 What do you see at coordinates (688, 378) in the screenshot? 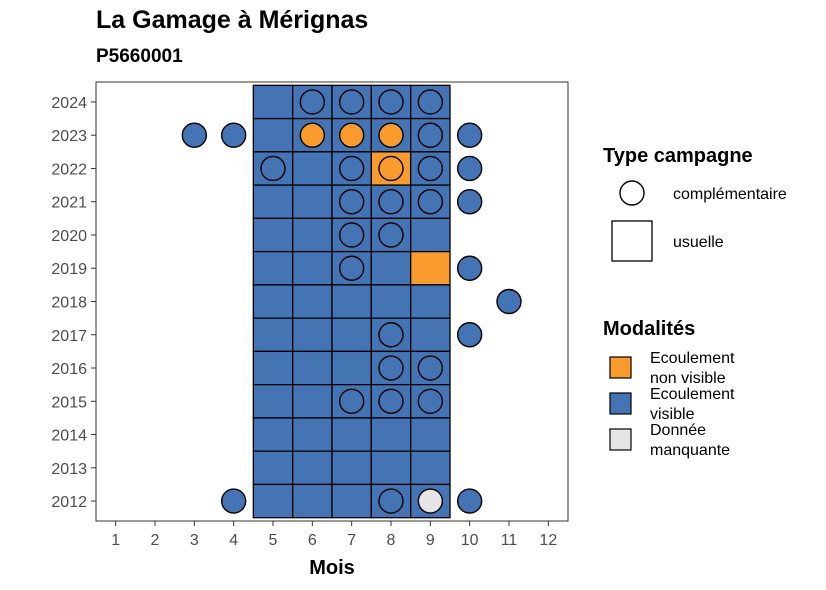
I see `legend-label-modalite: non visible` at bounding box center [688, 378].